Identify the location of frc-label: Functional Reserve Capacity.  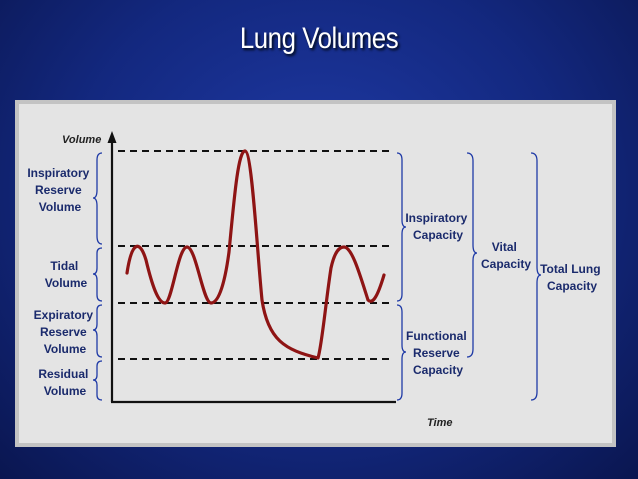
(438, 353).